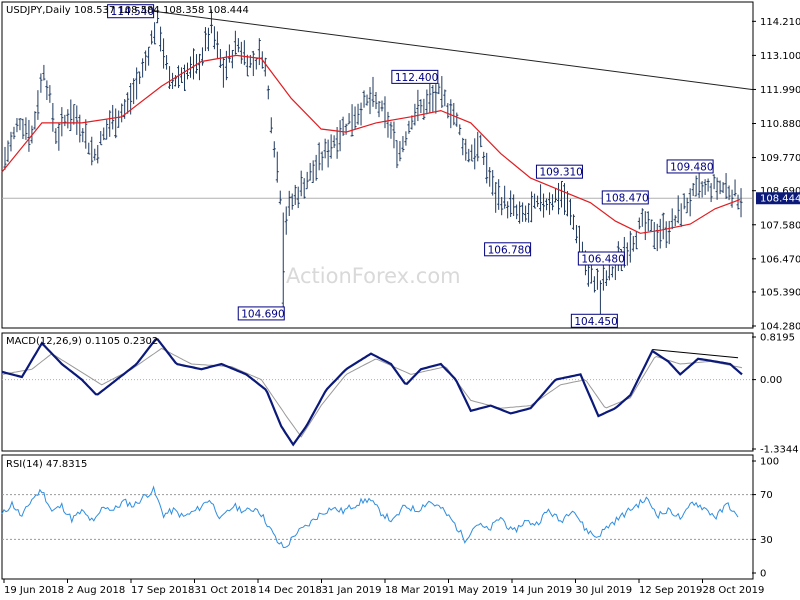 The height and width of the screenshot is (600, 800). I want to click on price-annotation: 108.470, so click(625, 197).